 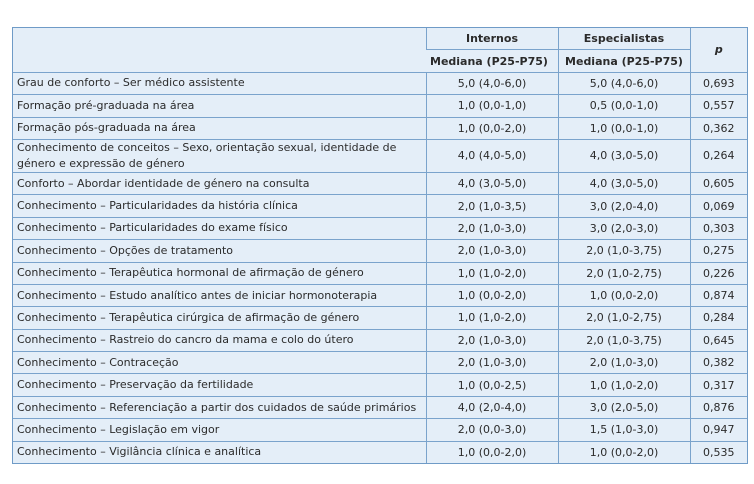 I want to click on internos-cell: 2,0 (1,0-3,5), so click(x=491, y=206).